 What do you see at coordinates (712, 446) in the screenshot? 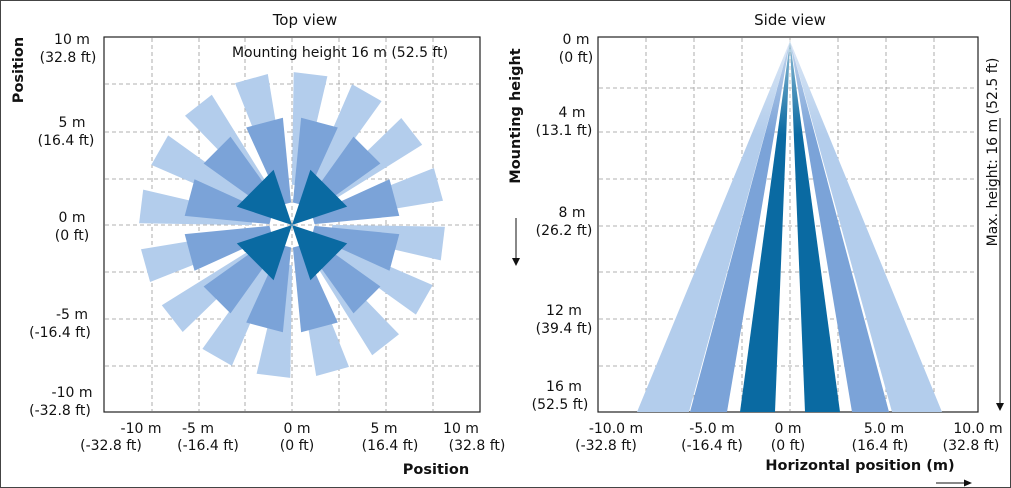
I see `side-x-tick-ft: (-16.4 ft)` at bounding box center [712, 446].